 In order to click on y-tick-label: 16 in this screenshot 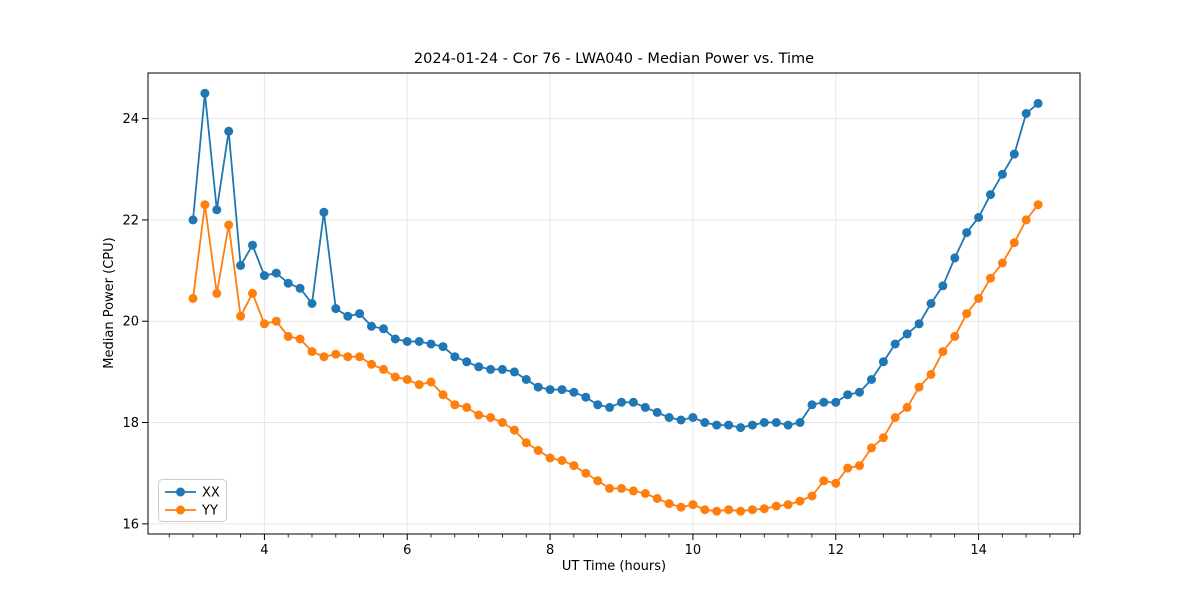, I will do `click(130, 524)`.